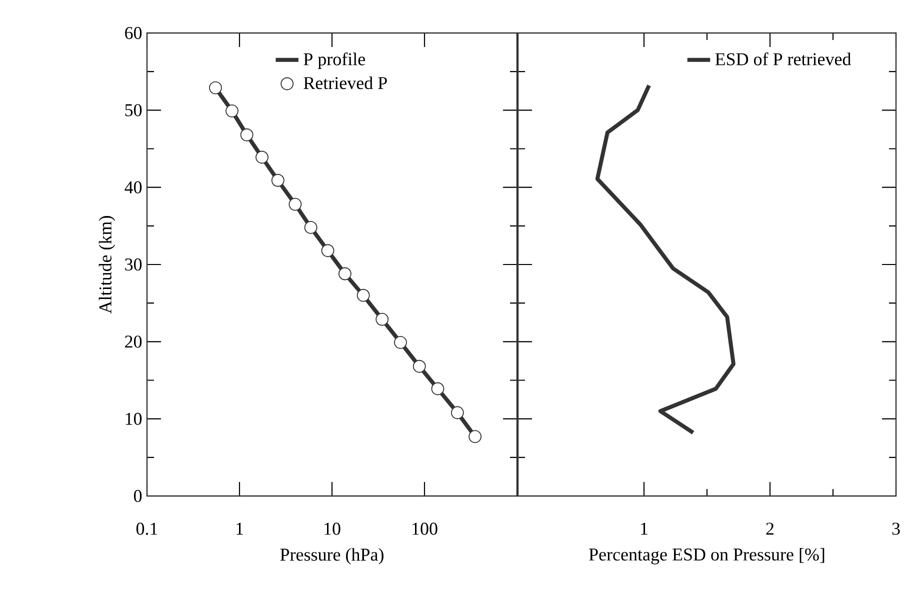 This screenshot has width=924, height=616. What do you see at coordinates (147, 528) in the screenshot?
I see `x-tick-label: 0.1` at bounding box center [147, 528].